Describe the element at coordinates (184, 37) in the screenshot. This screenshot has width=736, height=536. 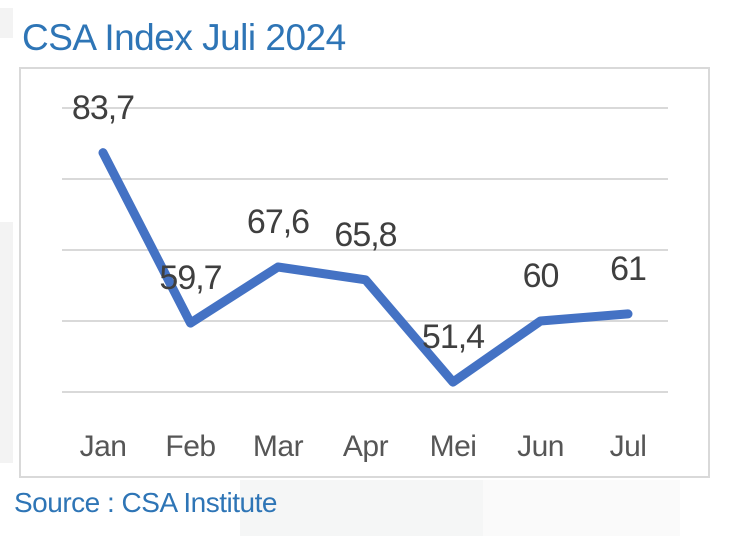
I see `chart-title: CSA Index Juli 2024` at that location.